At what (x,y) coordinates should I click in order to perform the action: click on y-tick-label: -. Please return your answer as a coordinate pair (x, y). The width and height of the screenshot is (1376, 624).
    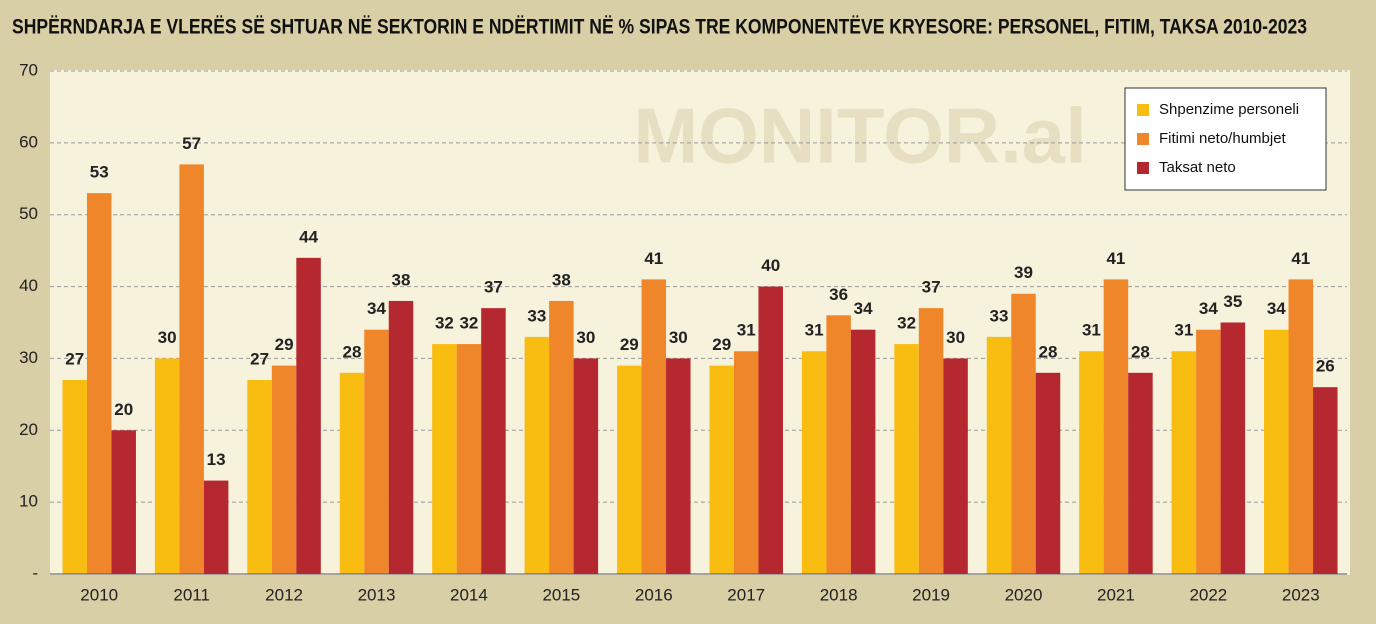
    Looking at the image, I should click on (35, 572).